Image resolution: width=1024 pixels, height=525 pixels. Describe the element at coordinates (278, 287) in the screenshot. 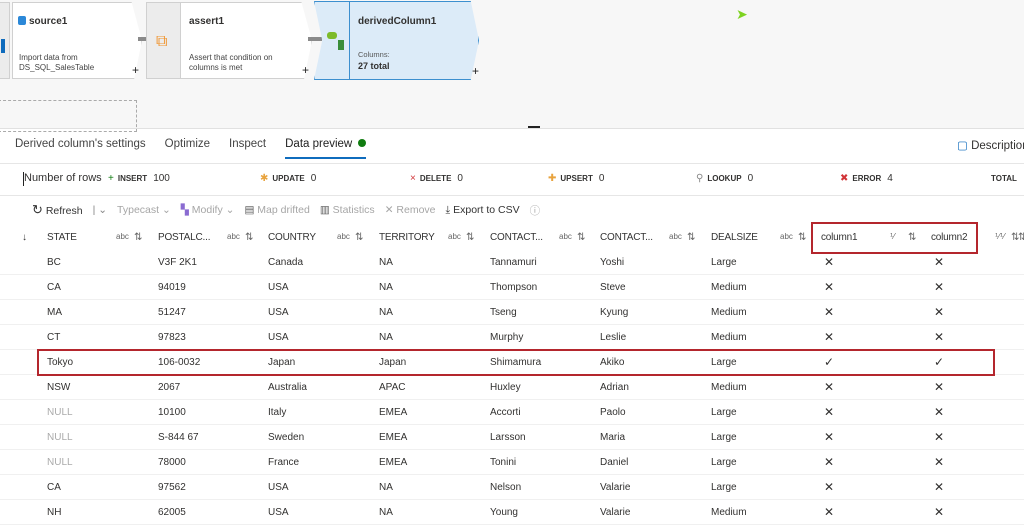

I see `table-cell: USA` at that location.